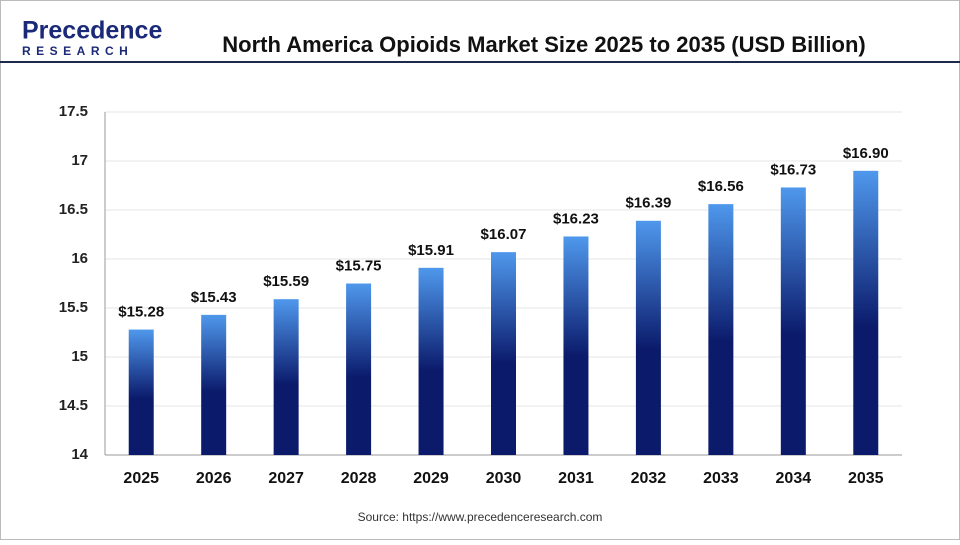 Image resolution: width=960 pixels, height=545 pixels. What do you see at coordinates (73, 111) in the screenshot?
I see `y-tick-label: 17.5` at bounding box center [73, 111].